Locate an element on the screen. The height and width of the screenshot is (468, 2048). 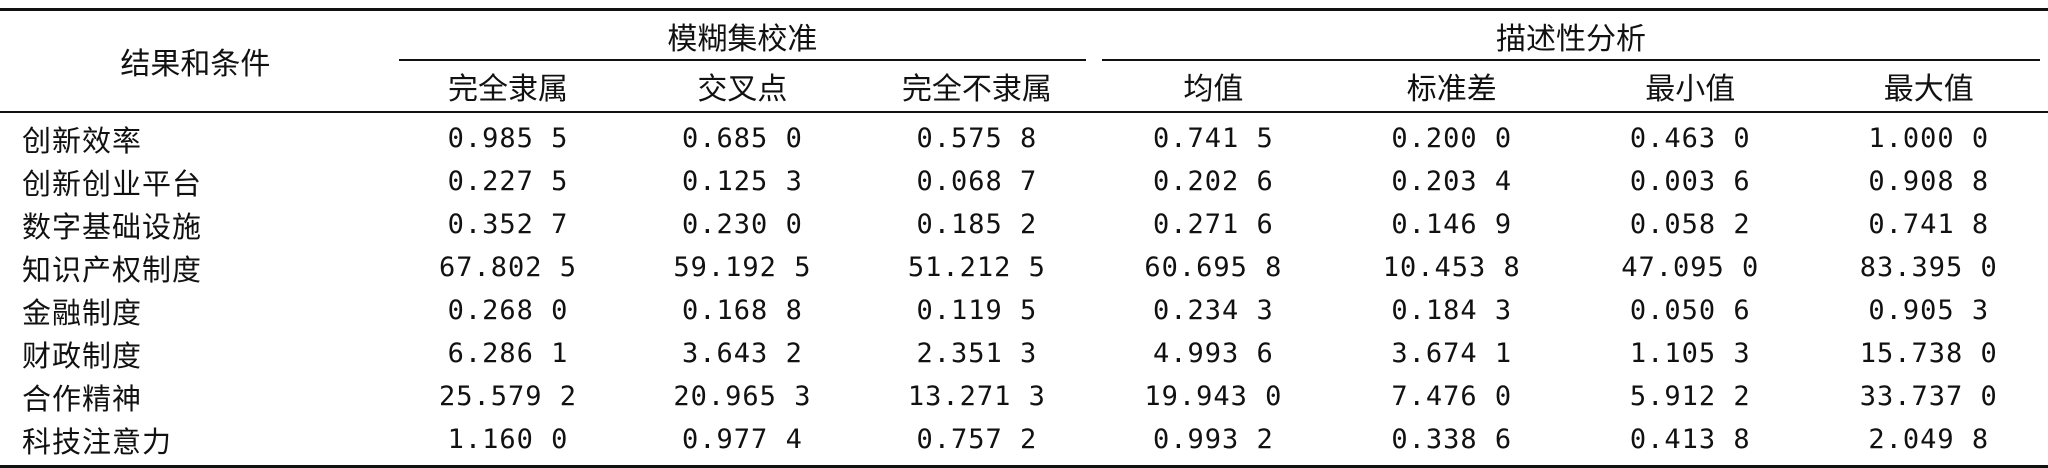
table-cell: 5.912 2 is located at coordinates (1690, 396).